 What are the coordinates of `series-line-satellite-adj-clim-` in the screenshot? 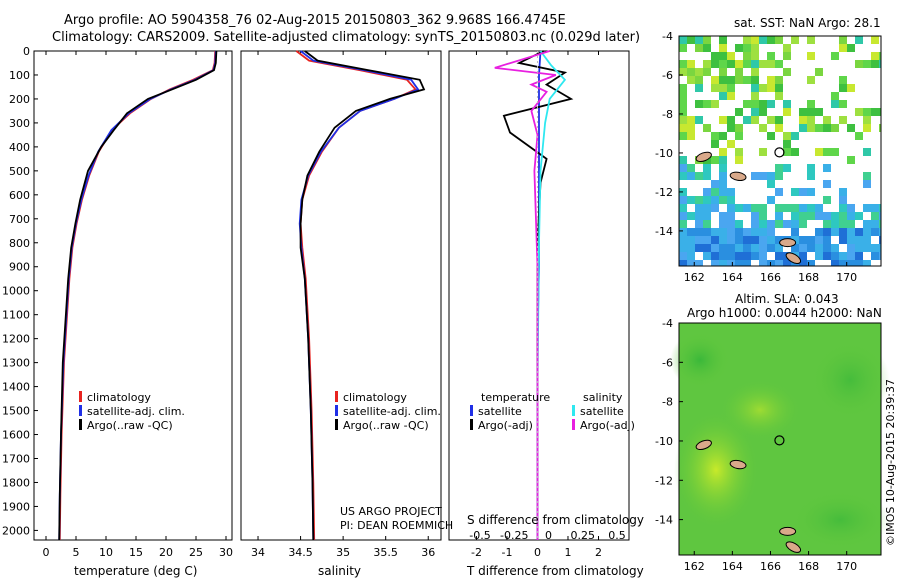 It's located at (359, 295).